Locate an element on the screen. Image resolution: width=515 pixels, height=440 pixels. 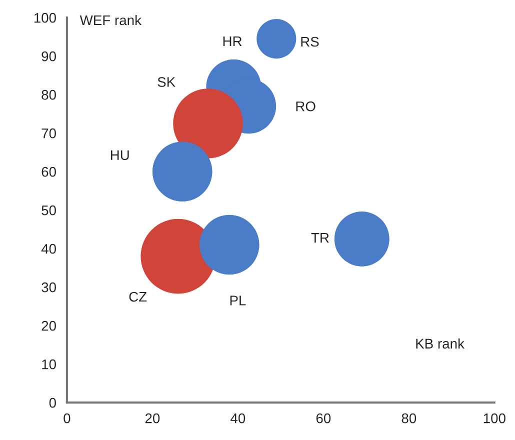
annotation: HU is located at coordinates (119, 155).